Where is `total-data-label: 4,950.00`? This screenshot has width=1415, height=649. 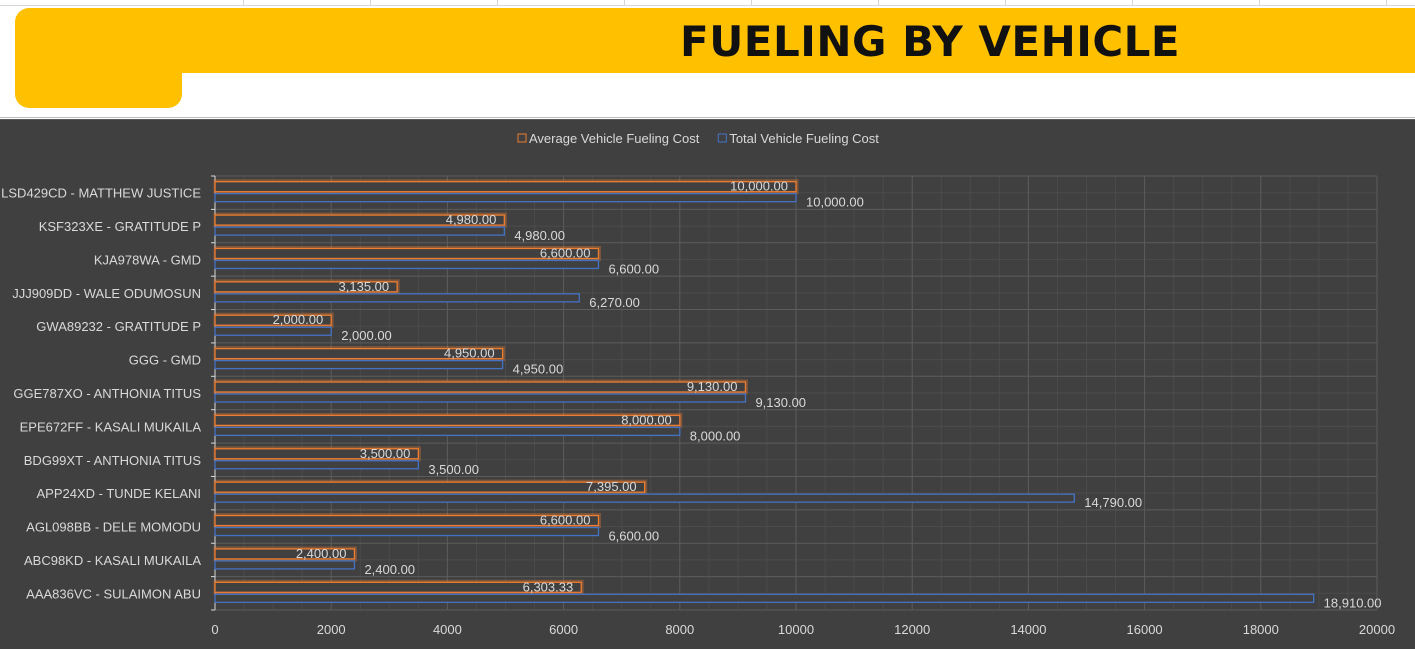 total-data-label: 4,950.00 is located at coordinates (538, 369).